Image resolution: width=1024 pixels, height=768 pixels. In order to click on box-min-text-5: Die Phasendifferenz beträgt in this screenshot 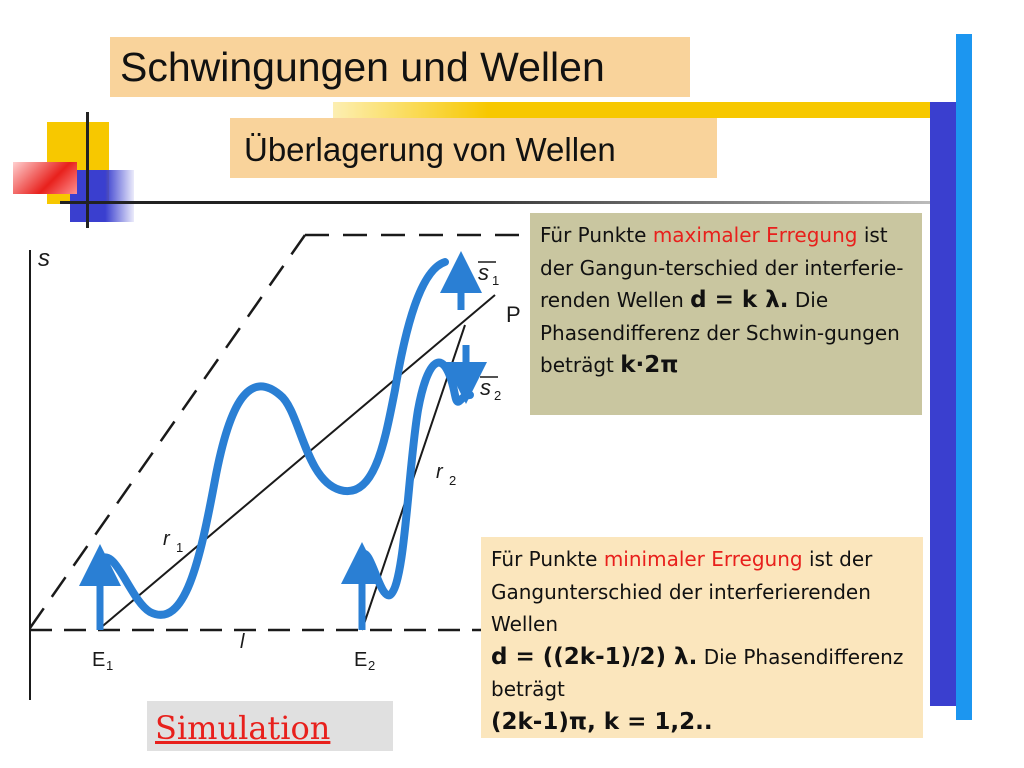, I will do `click(697, 673)`.